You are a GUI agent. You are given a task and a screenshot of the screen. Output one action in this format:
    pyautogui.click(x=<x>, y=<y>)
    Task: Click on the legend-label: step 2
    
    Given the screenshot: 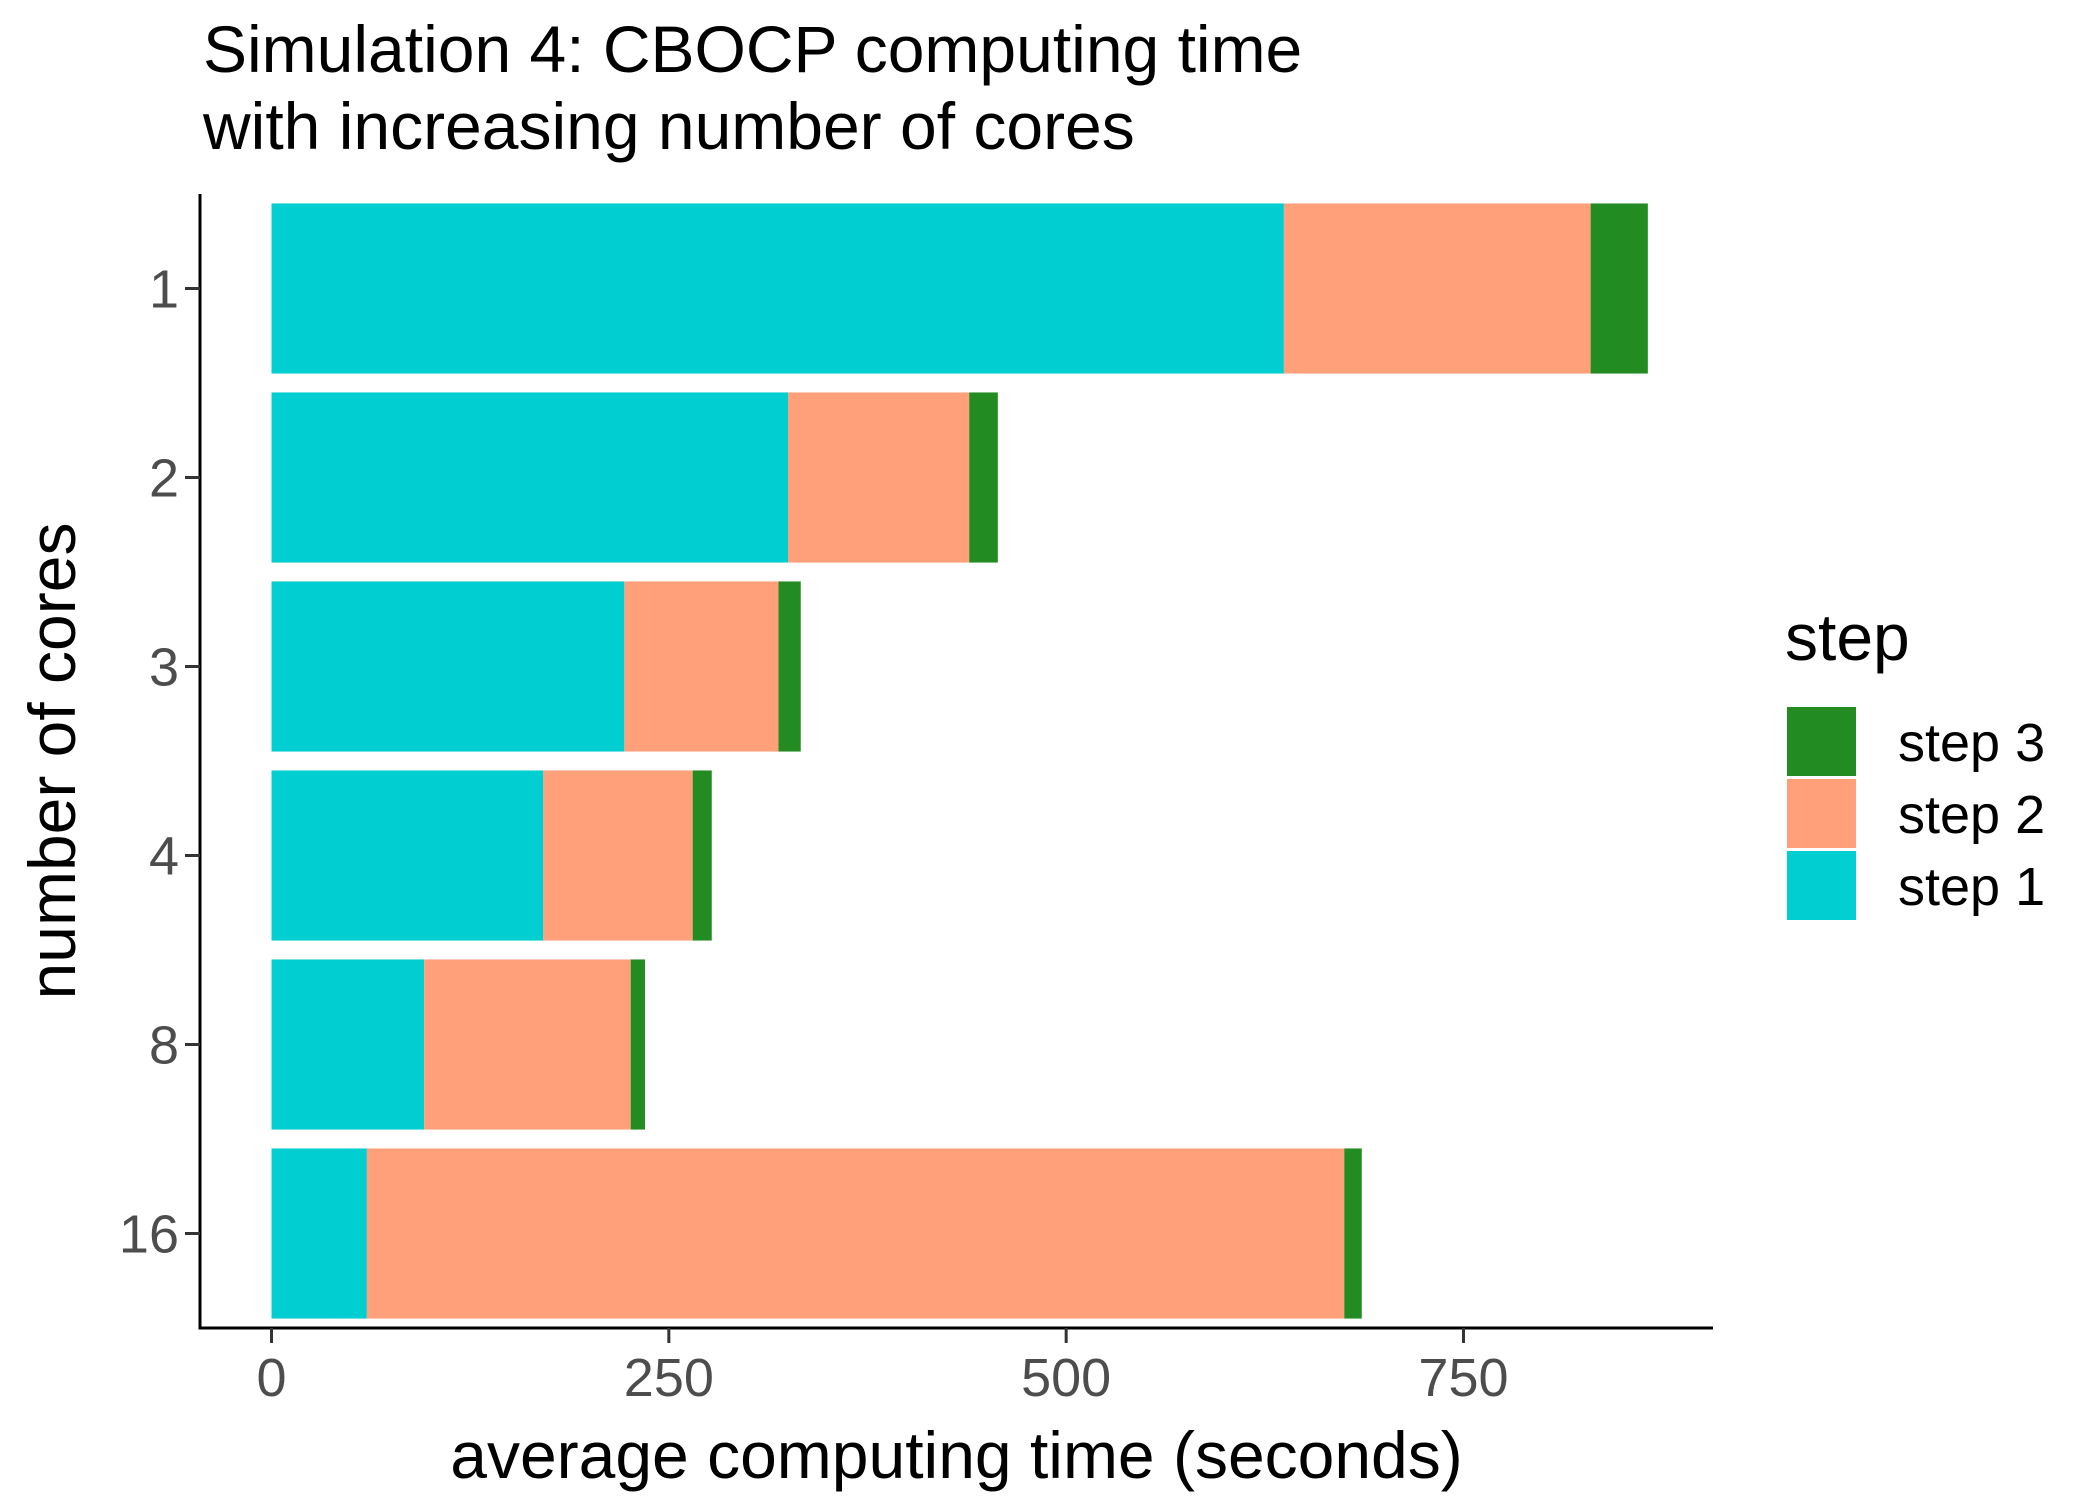 What is the action you would take?
    pyautogui.click(x=1971, y=815)
    